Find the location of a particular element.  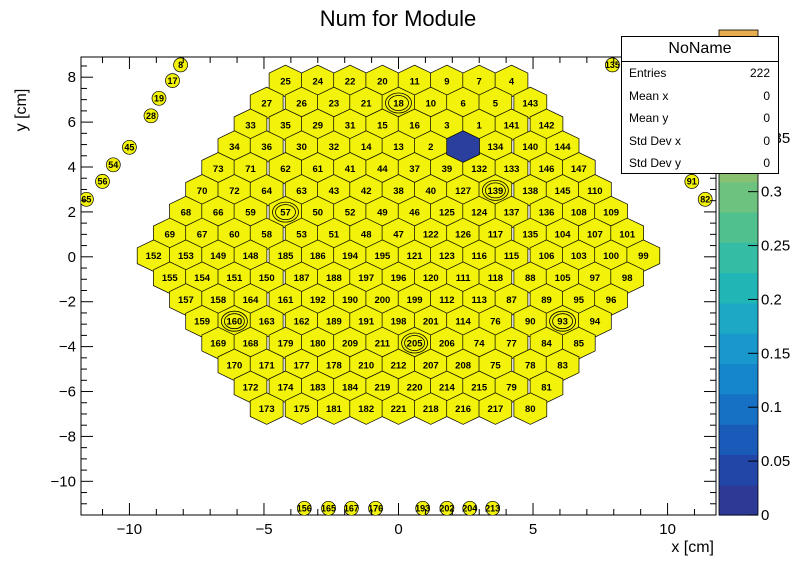

module-label: 14 is located at coordinates (366, 147).